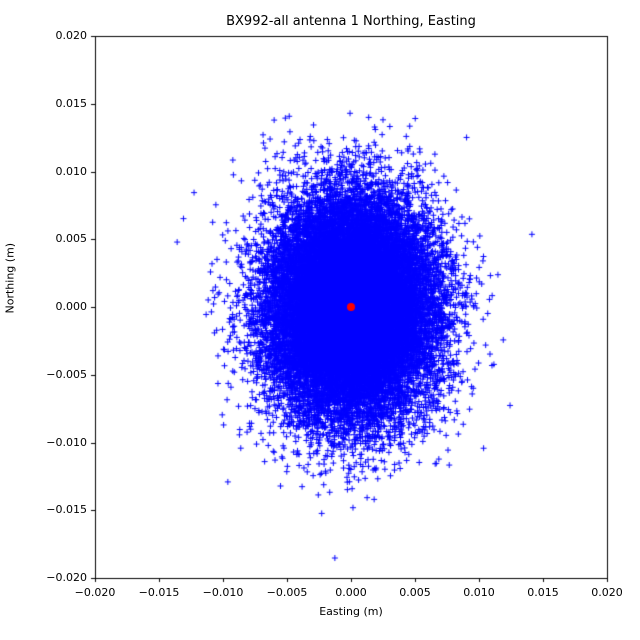 The width and height of the screenshot is (640, 640). What do you see at coordinates (543, 592) in the screenshot?
I see `x-tick-label: 0.015` at bounding box center [543, 592].